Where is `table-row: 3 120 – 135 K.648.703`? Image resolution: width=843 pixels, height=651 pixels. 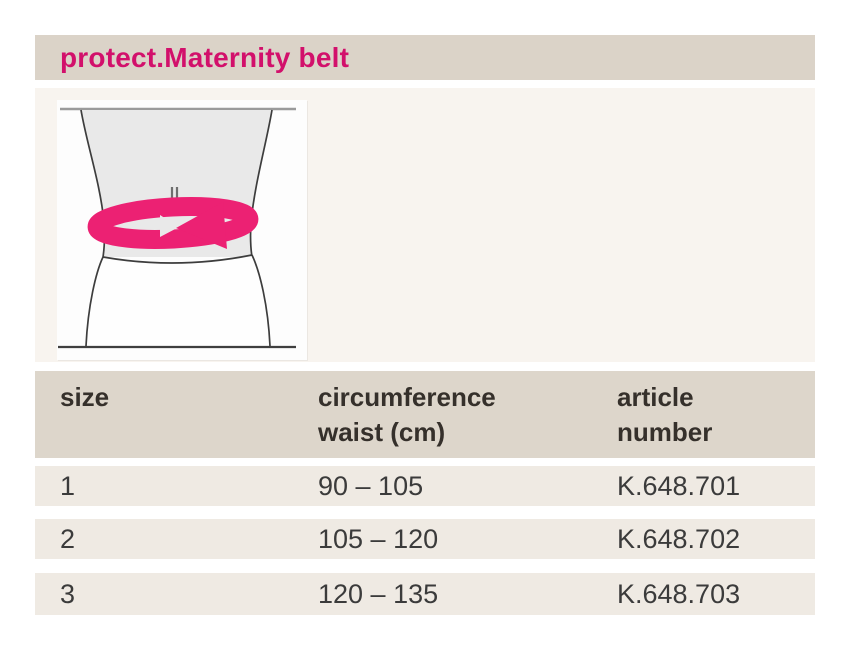 table-row: 3 120 – 135 K.648.703 is located at coordinates (425, 594).